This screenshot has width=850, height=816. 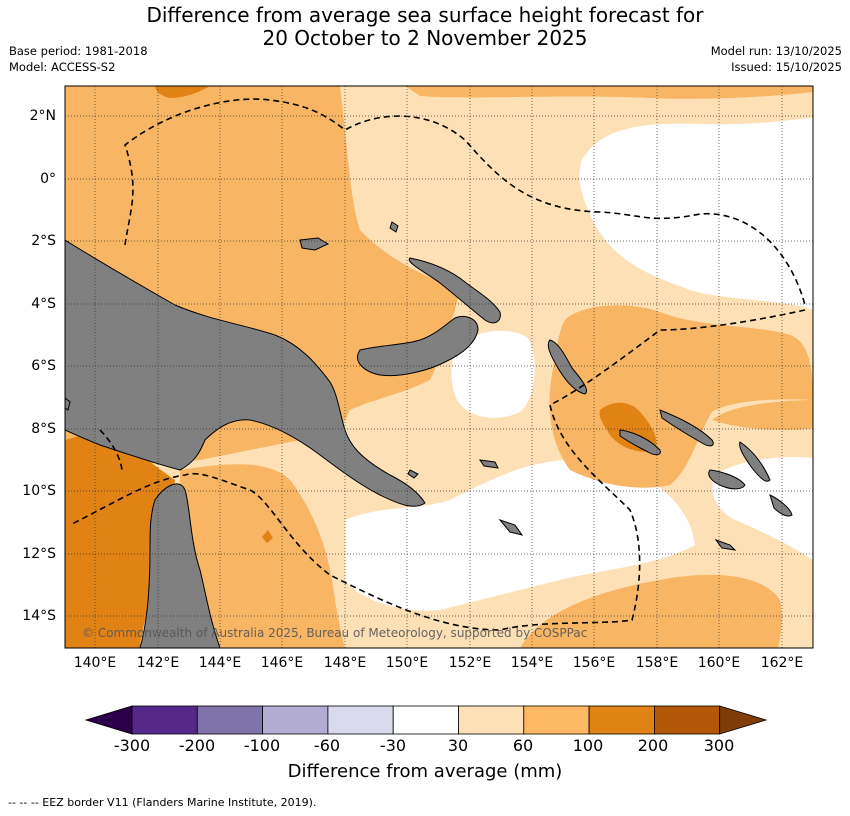 I want to click on lat-label-12s: 12°S, so click(x=39, y=554).